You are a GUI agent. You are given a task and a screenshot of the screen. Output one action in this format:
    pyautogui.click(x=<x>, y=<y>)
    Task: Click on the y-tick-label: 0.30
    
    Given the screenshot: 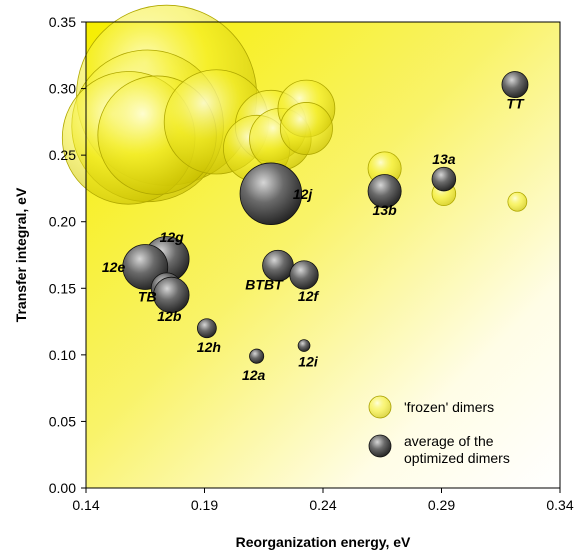 What is the action you would take?
    pyautogui.click(x=62, y=89)
    